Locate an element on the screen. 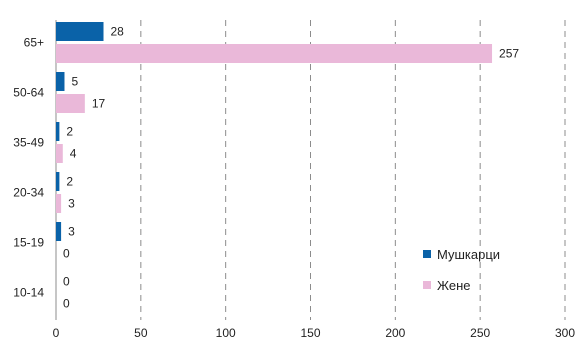  x-tick-label-0: 0 is located at coordinates (56, 333).